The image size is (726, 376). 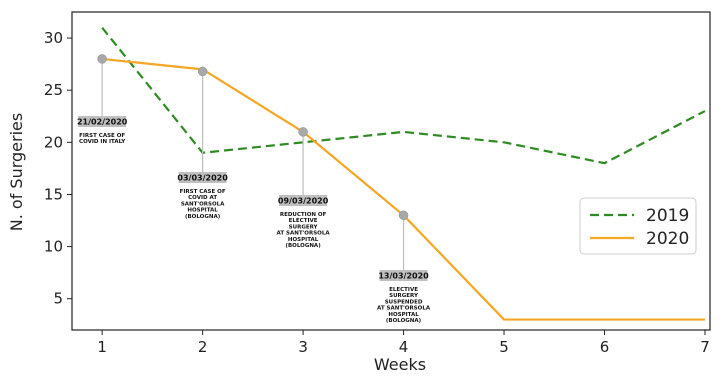 I want to click on y-tick-label: 10, so click(x=53, y=247).